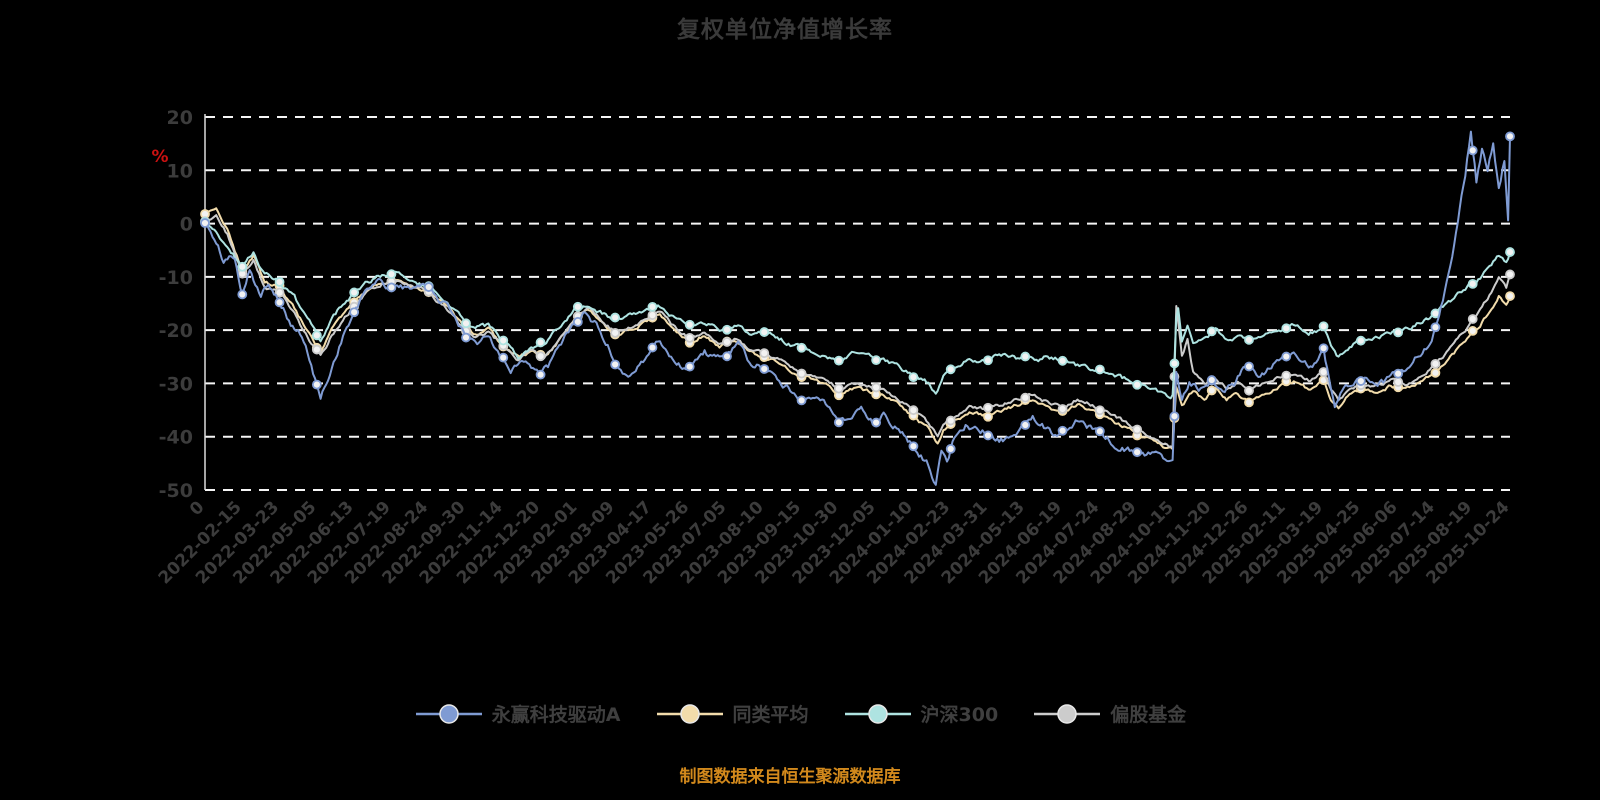 This screenshot has height=800, width=1600. I want to click on legend-label: 偏股基金, so click(1148, 715).